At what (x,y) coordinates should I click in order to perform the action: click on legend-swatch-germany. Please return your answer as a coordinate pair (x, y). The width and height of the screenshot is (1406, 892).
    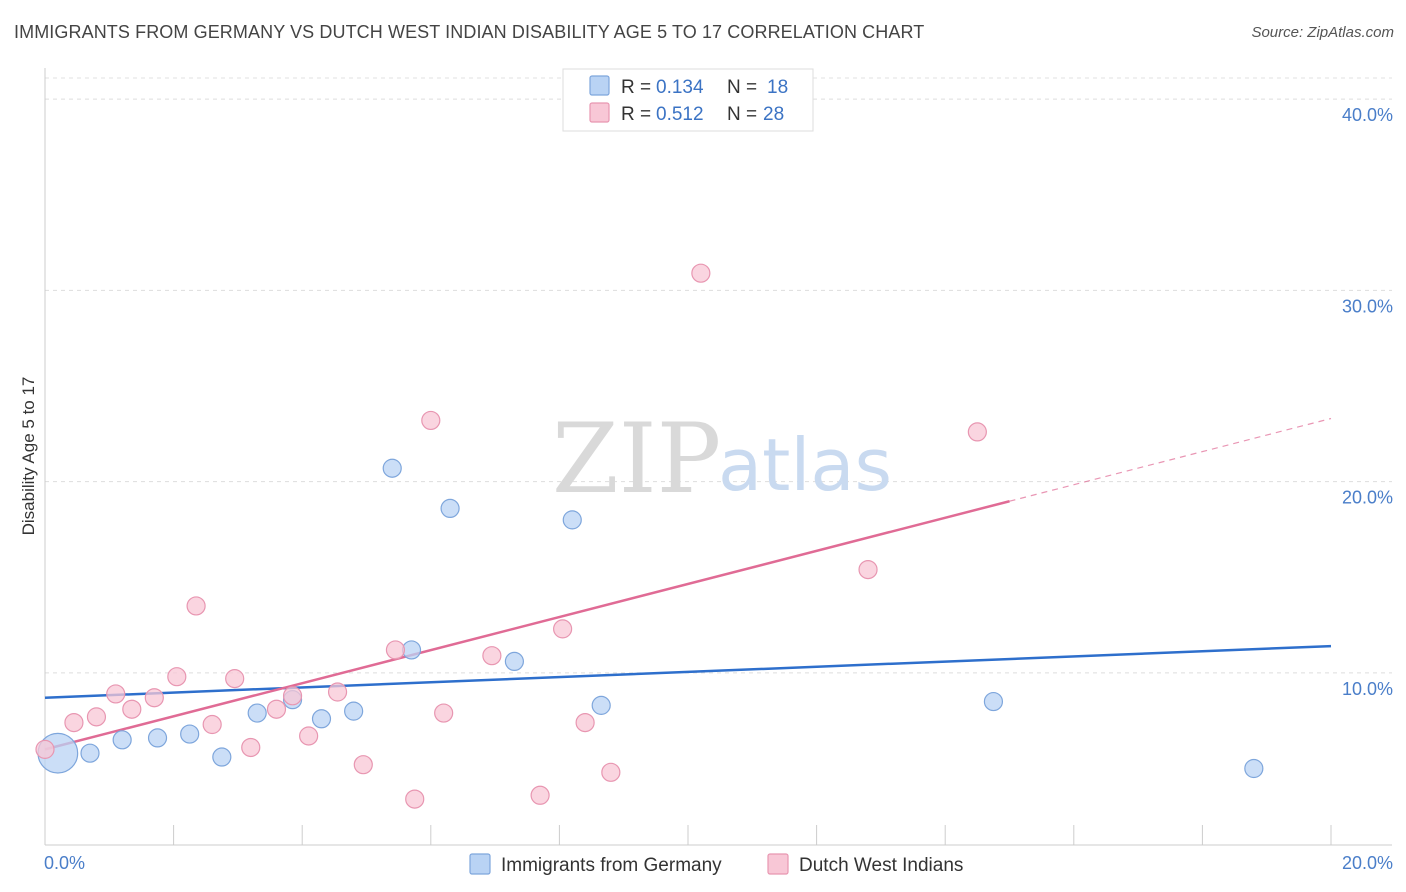
    Looking at the image, I should click on (599, 85).